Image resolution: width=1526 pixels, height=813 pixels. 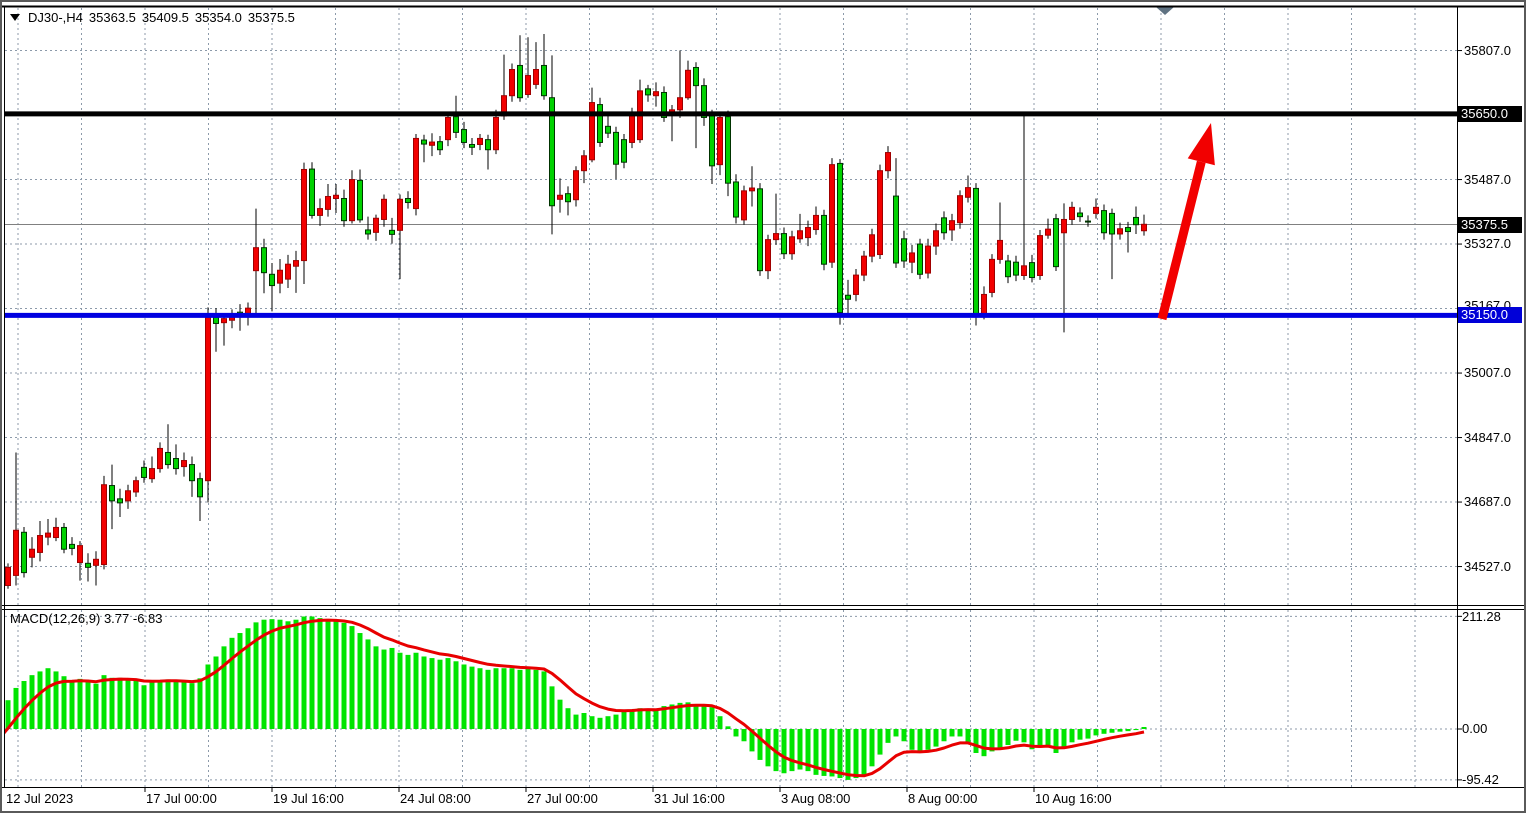 What do you see at coordinates (116, 618) in the screenshot?
I see `macd-main-value: 3.77` at bounding box center [116, 618].